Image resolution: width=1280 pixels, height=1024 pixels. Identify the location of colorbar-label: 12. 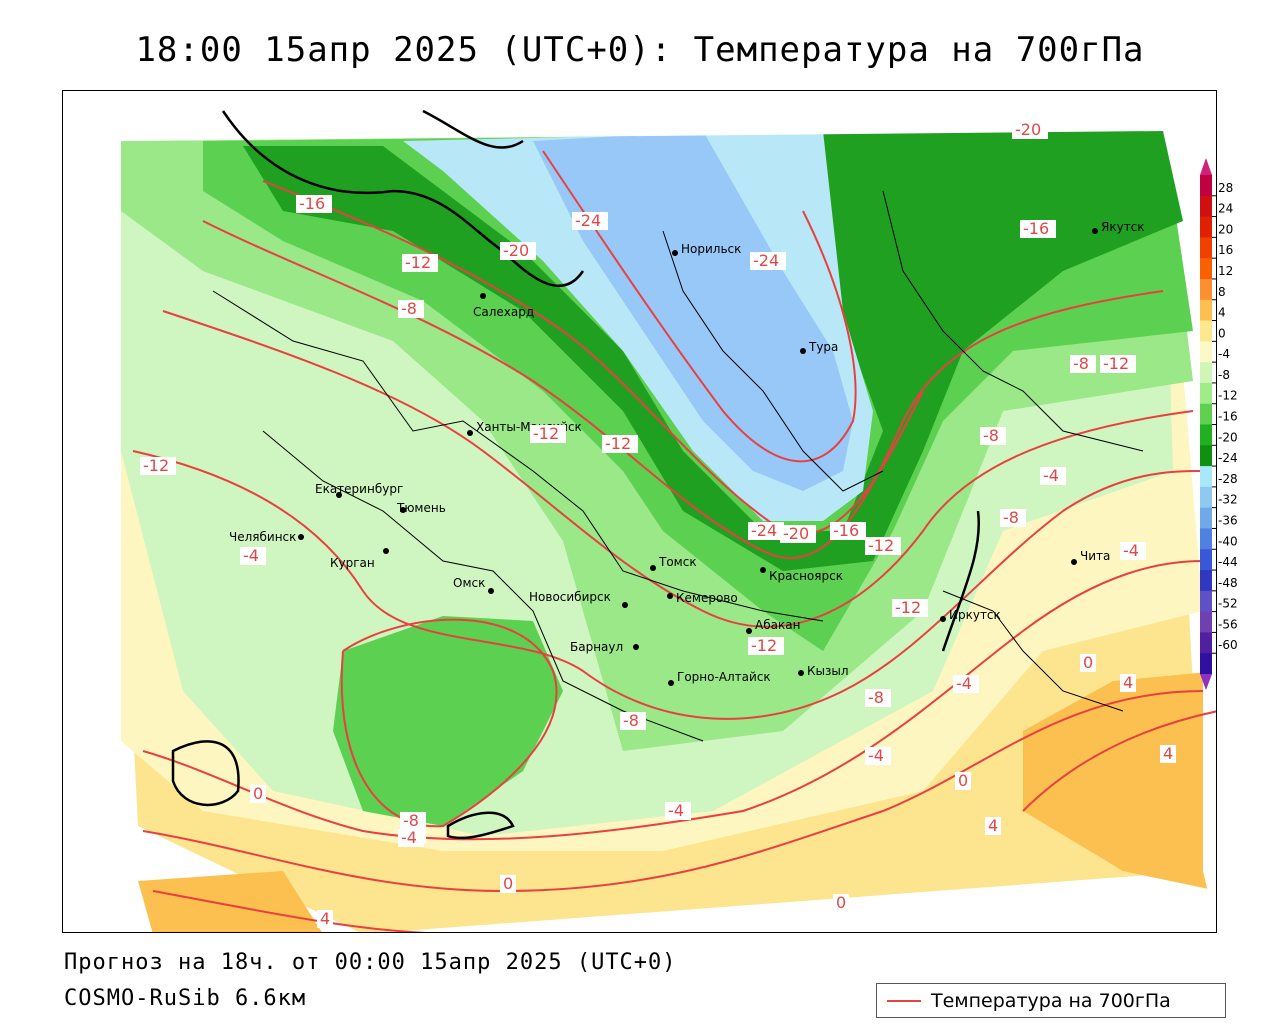
(1225, 271).